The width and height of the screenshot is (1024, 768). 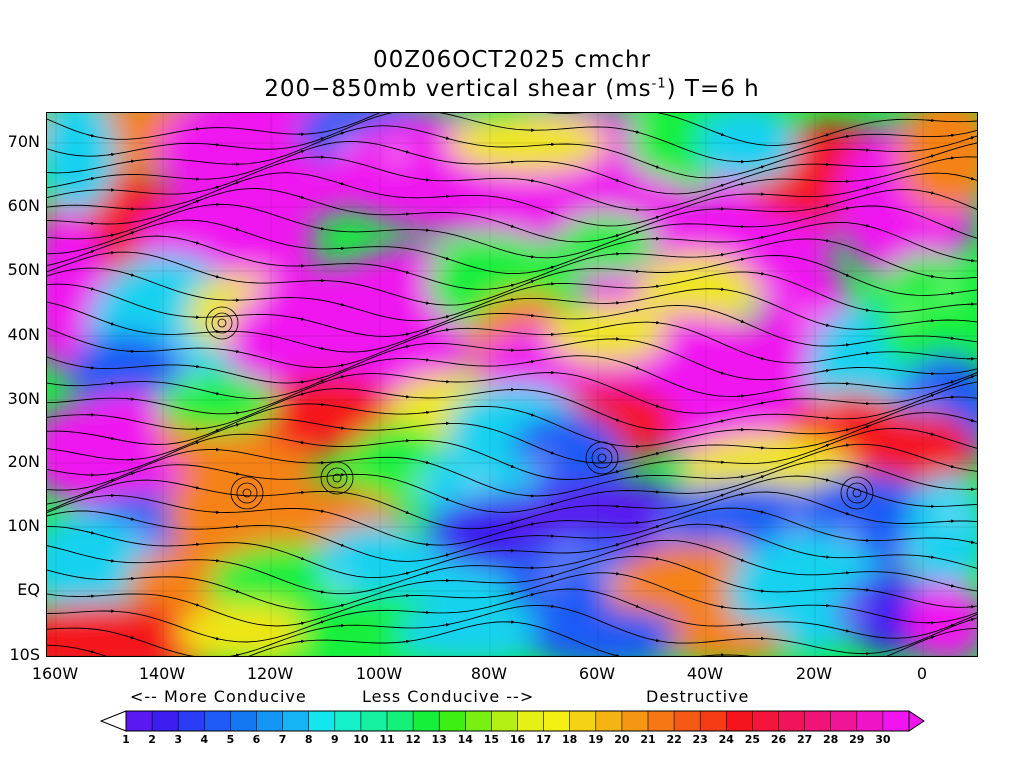 I want to click on lon-label: 40W, so click(x=705, y=673).